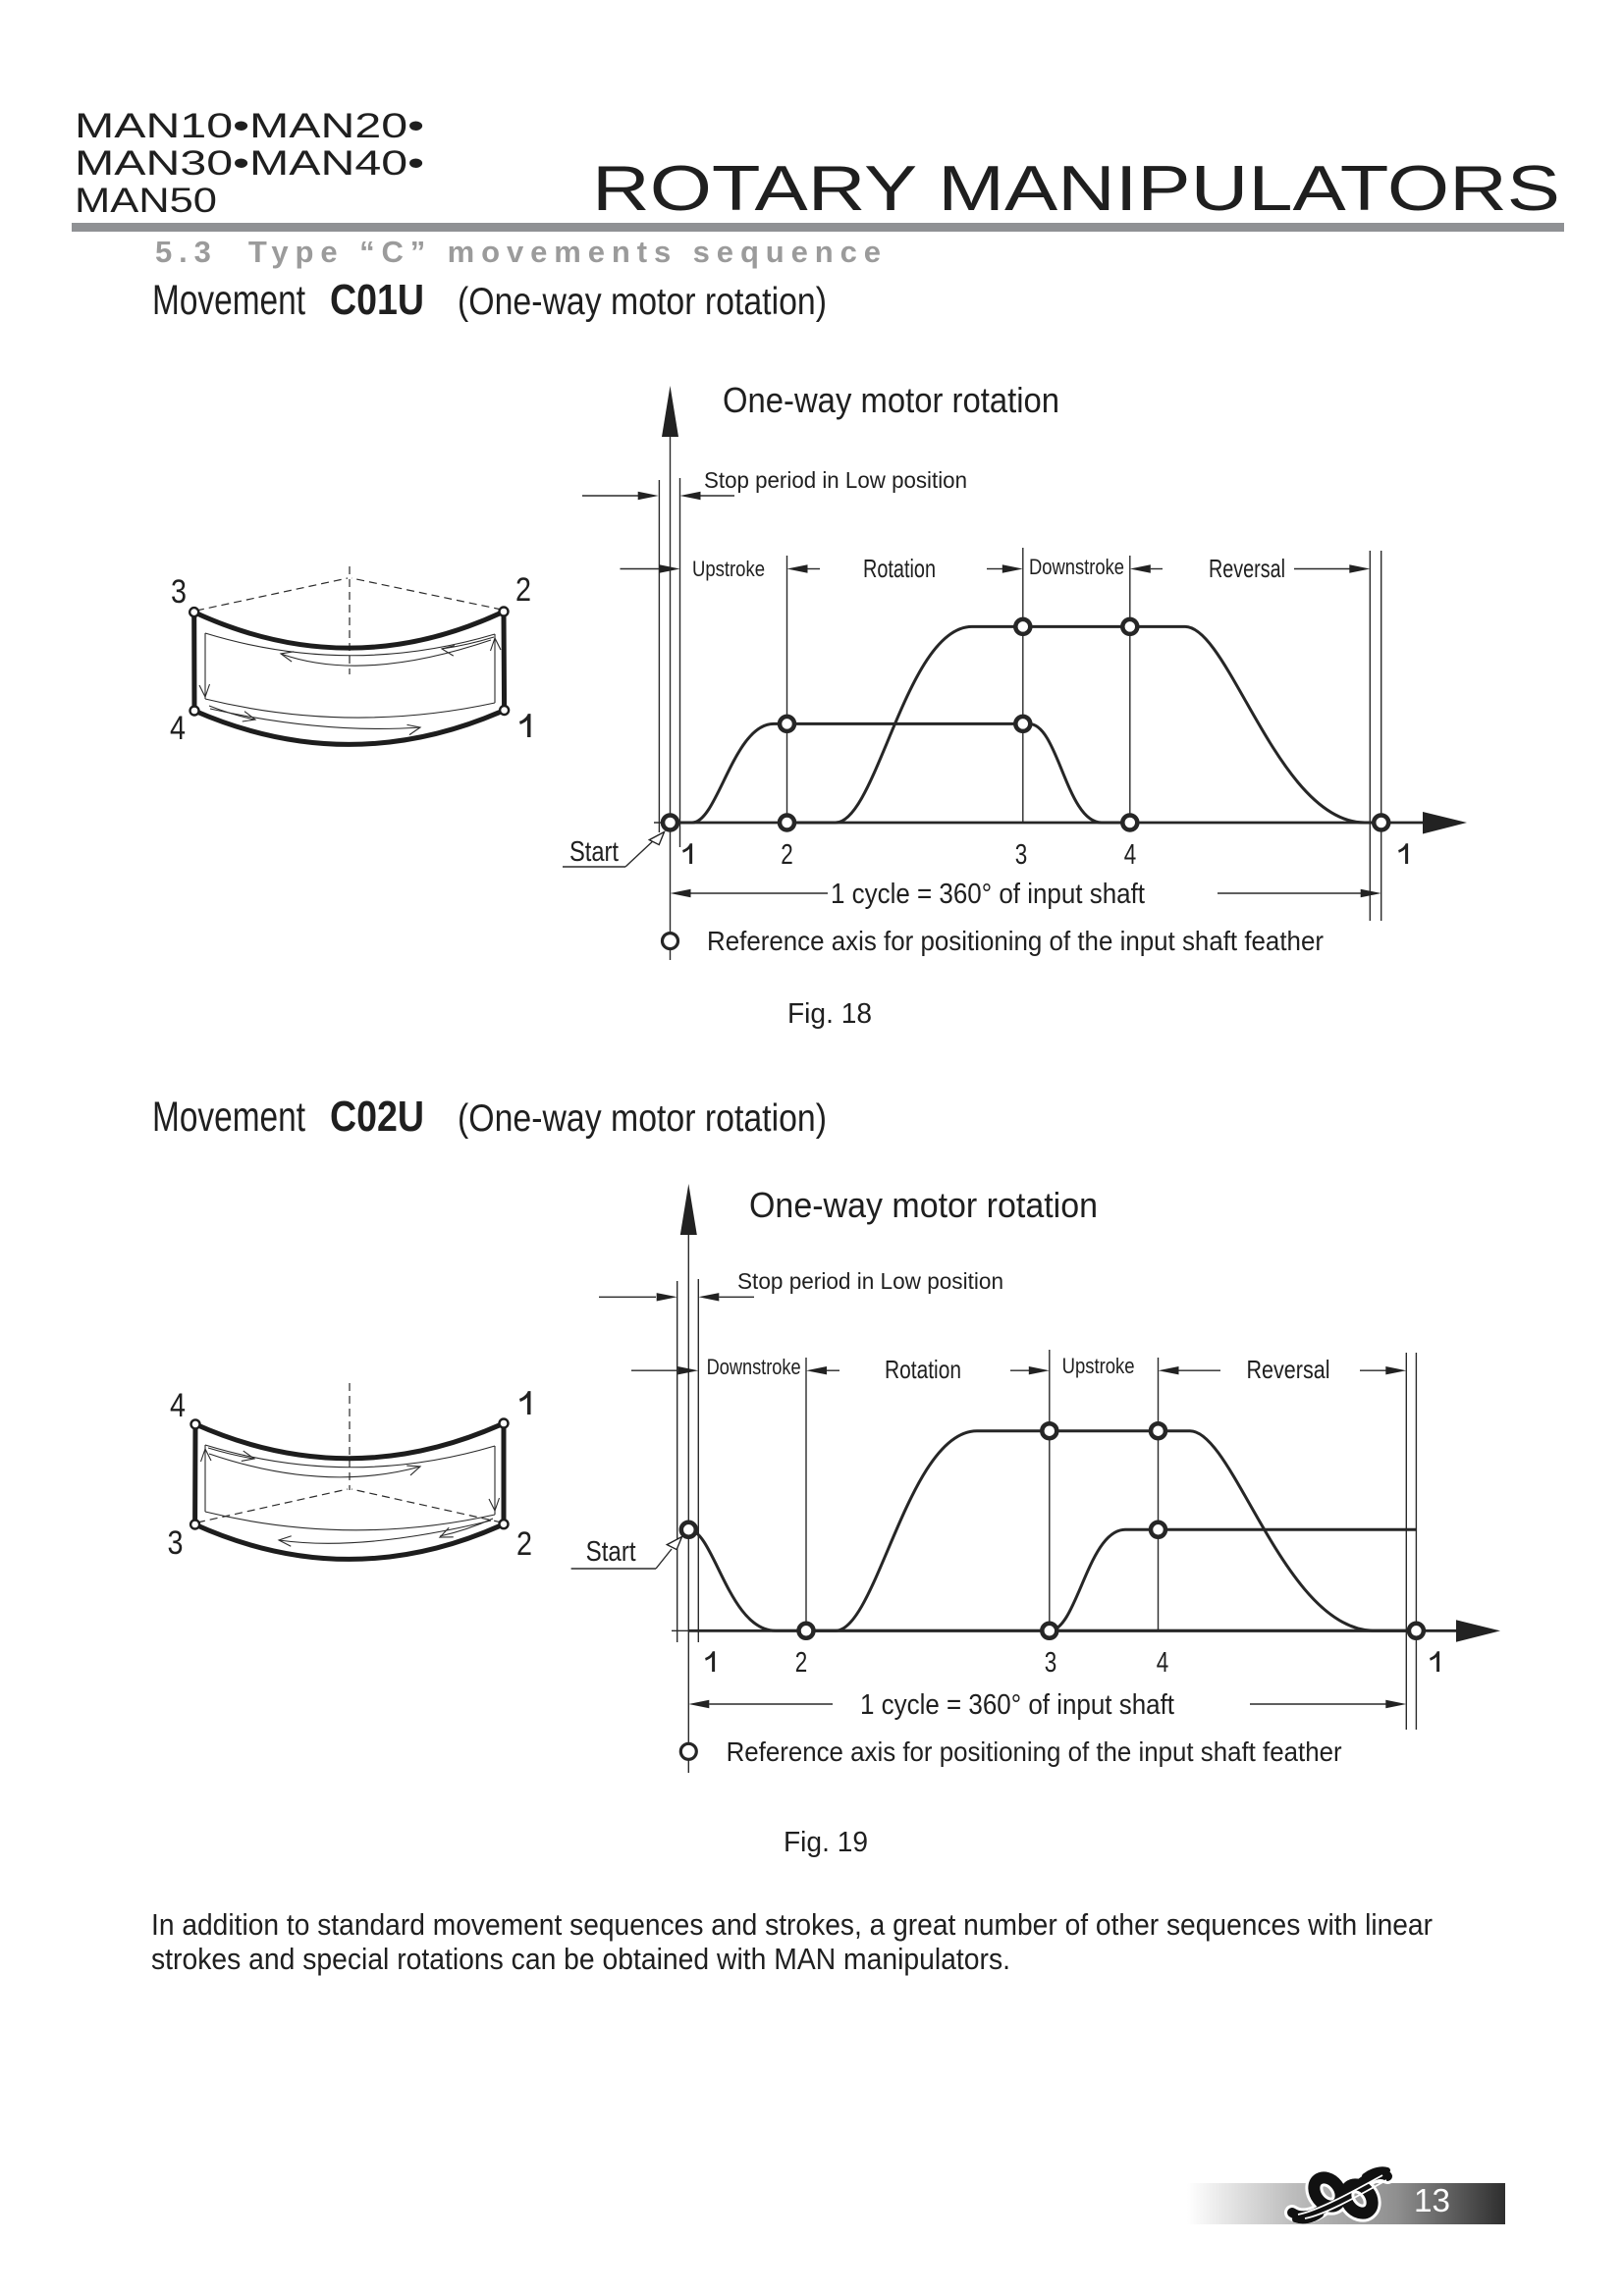  What do you see at coordinates (146, 201) in the screenshot?
I see `svg-text: MAN50` at bounding box center [146, 201].